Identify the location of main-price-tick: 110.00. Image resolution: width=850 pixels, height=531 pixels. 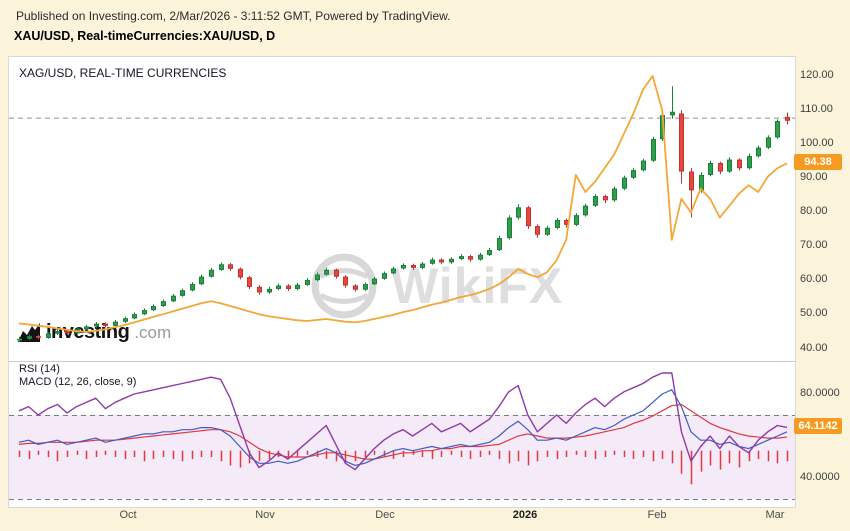
(816, 108).